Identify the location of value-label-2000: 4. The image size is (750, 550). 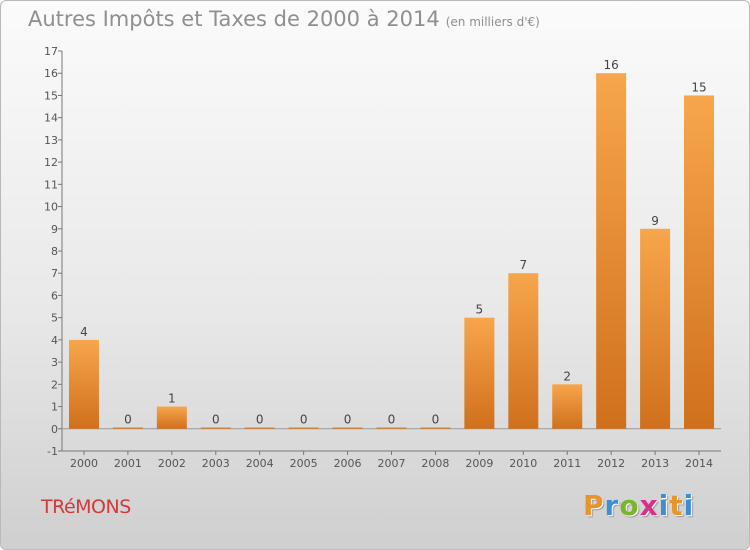
(84, 332).